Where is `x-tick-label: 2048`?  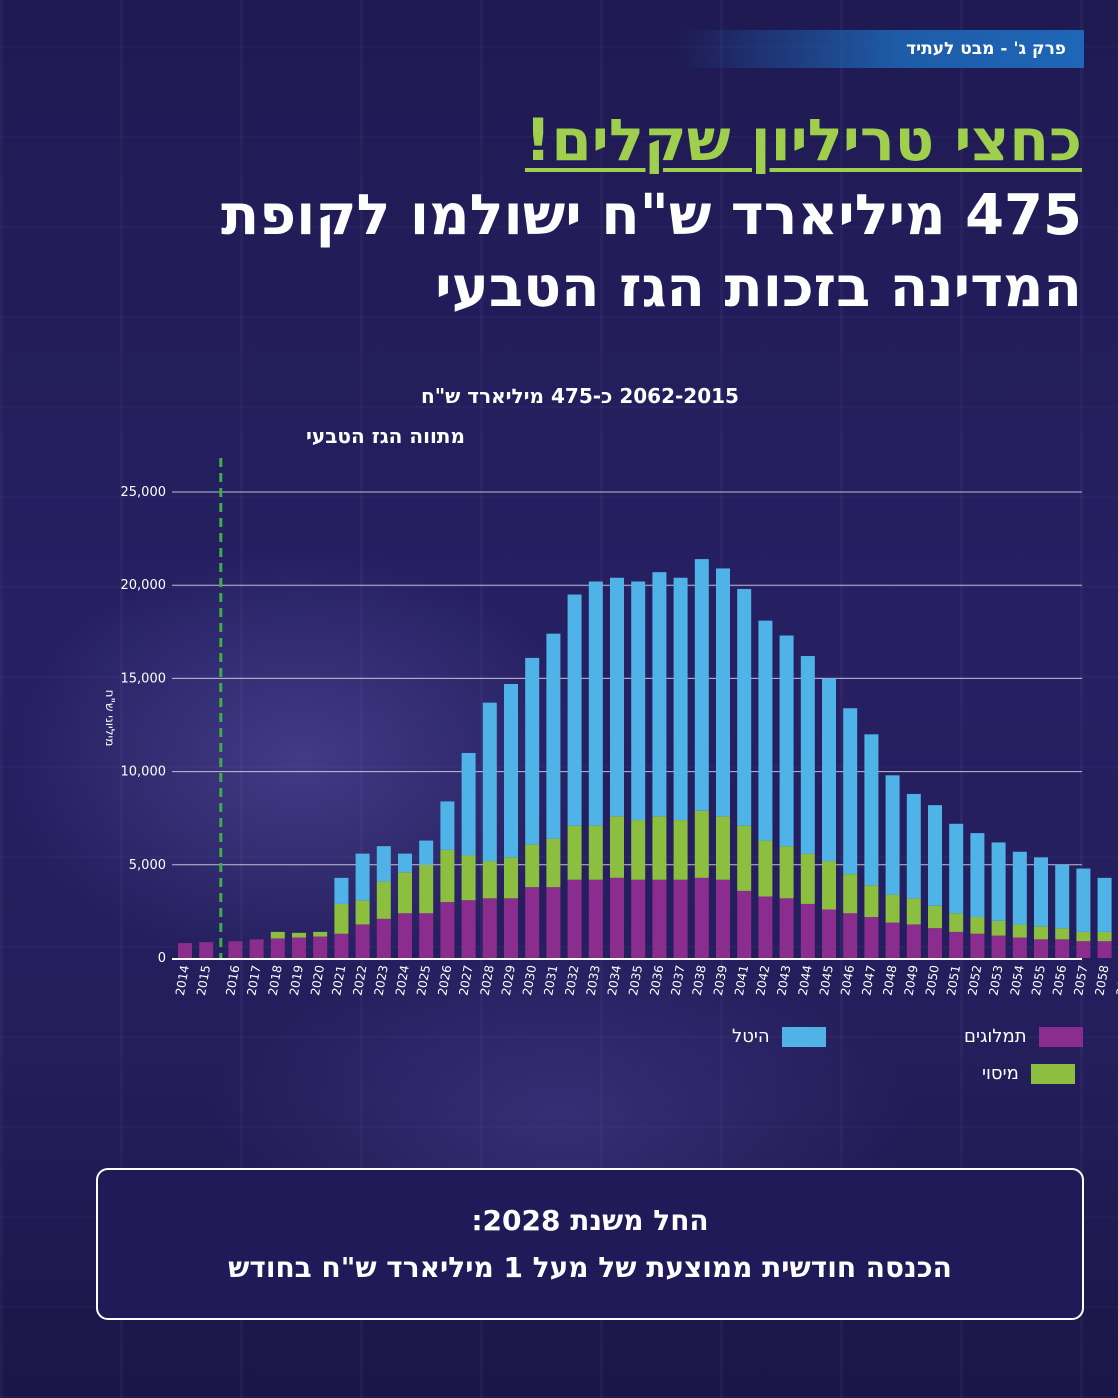 x-tick-label: 2048 is located at coordinates (889, 980).